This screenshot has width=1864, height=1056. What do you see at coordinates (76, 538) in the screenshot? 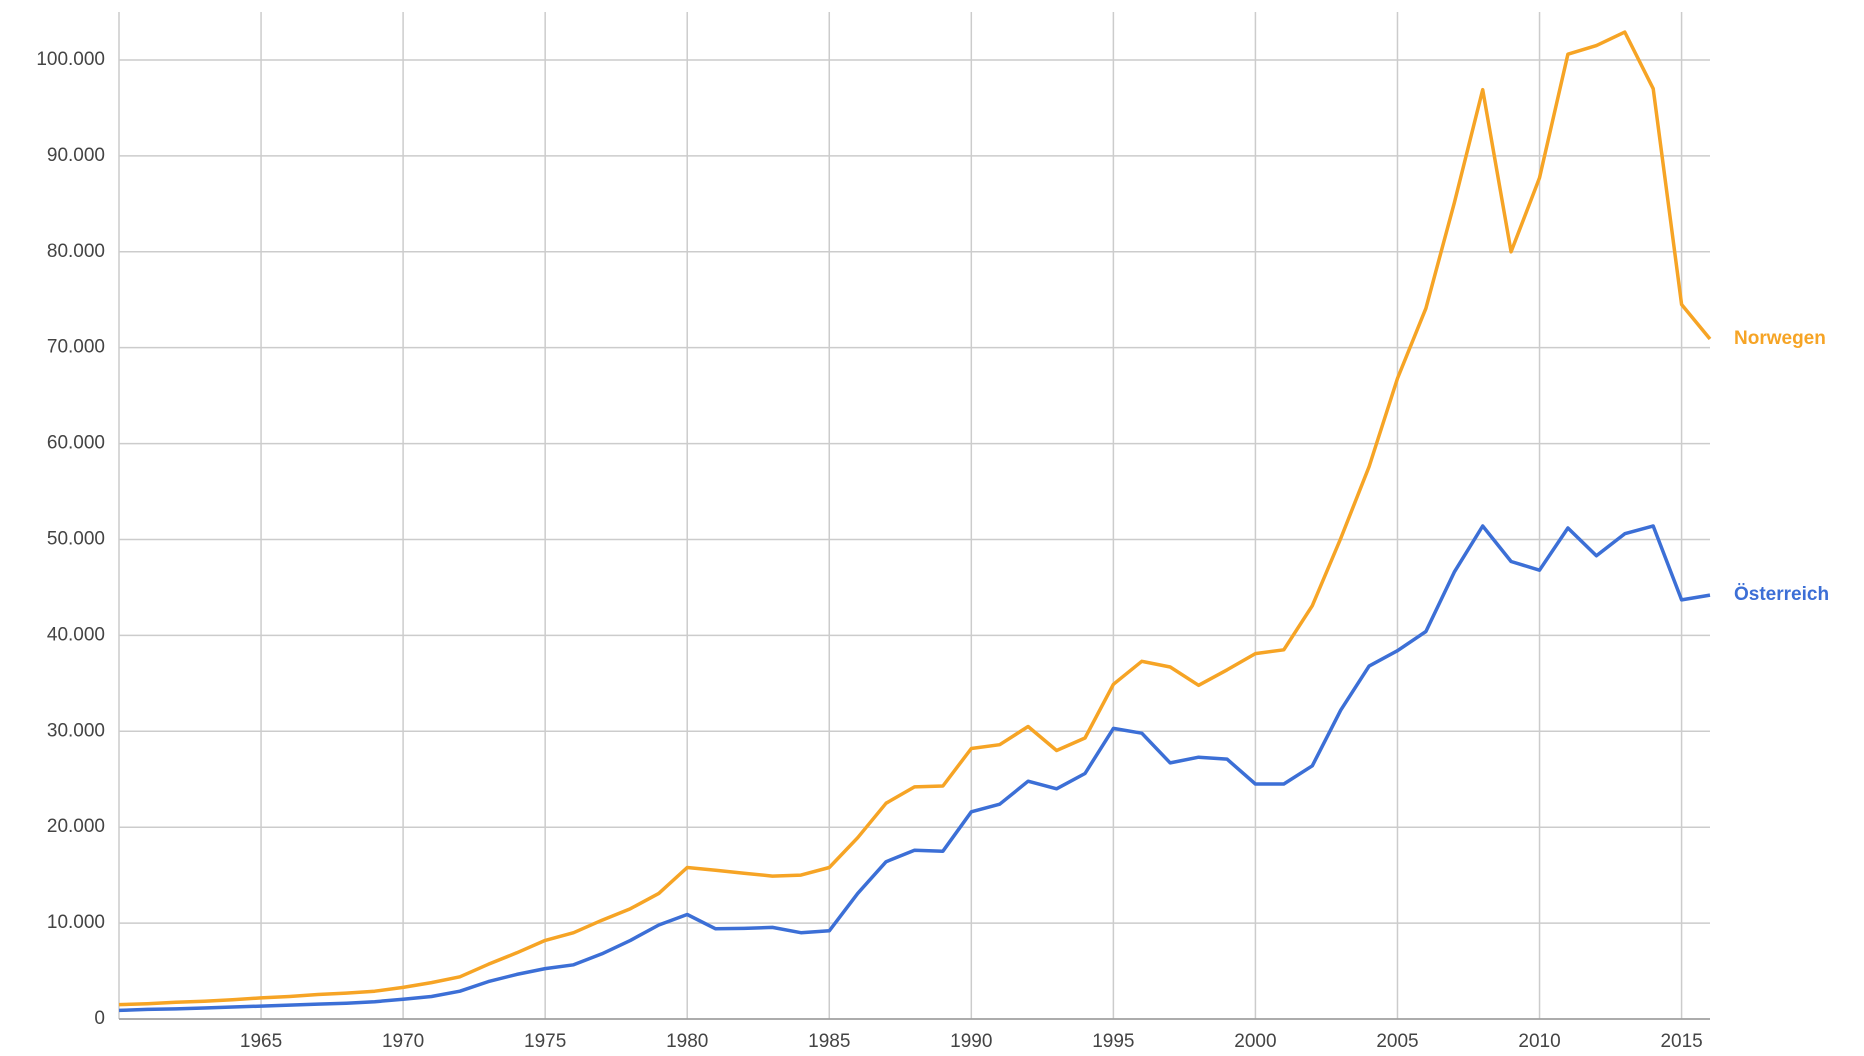
I see `y-tick-label: 50.000` at bounding box center [76, 538].